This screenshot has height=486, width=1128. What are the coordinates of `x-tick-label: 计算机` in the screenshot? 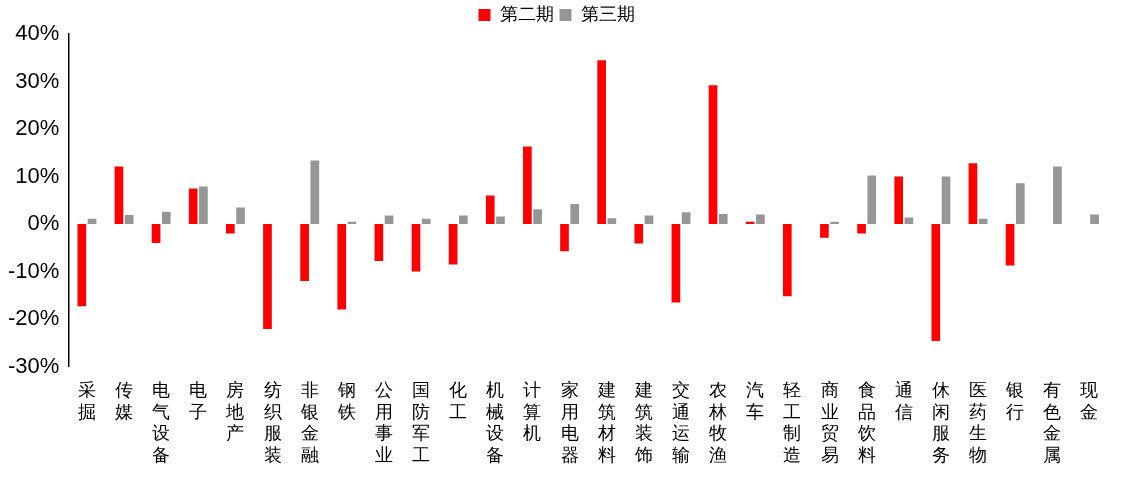 It's located at (532, 411).